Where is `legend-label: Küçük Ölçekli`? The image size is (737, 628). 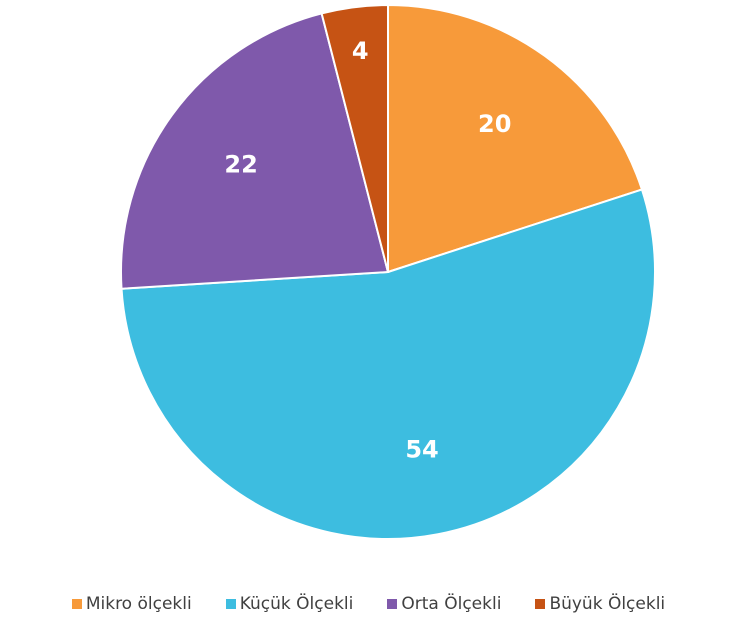
legend-label: Küçük Ölçekli is located at coordinates (296, 604).